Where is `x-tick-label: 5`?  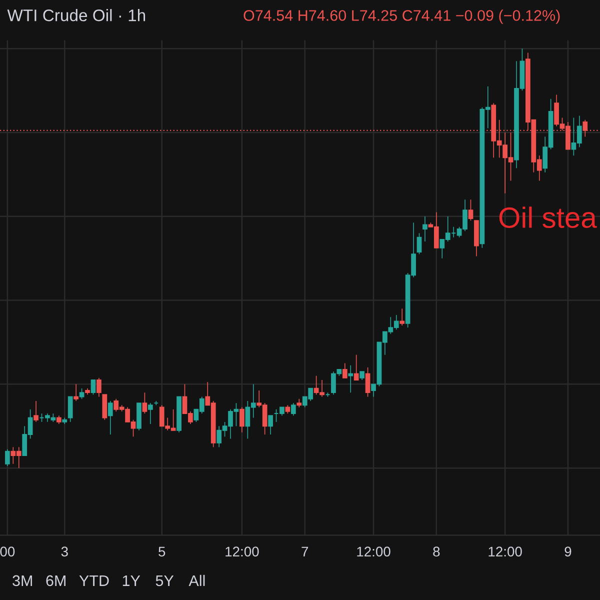
x-tick-label: 5 is located at coordinates (162, 551).